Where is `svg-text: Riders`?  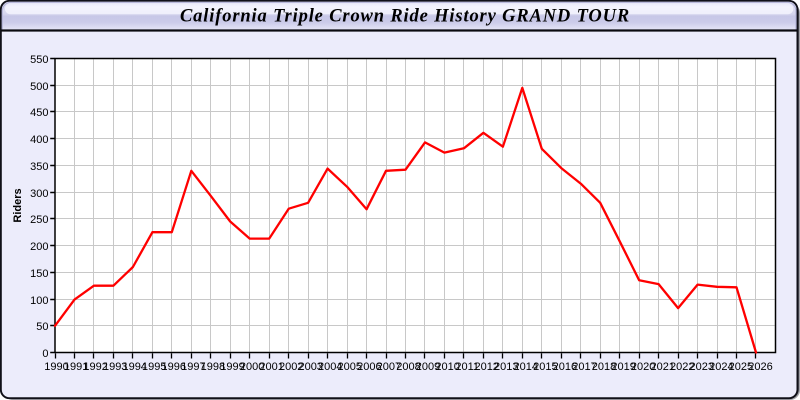 svg-text: Riders is located at coordinates (18, 205).